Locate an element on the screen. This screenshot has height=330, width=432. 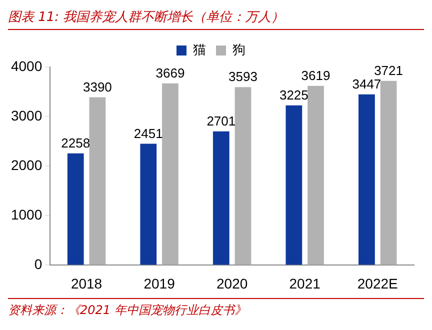
y-tick-label: 1000 is located at coordinates (26, 214).